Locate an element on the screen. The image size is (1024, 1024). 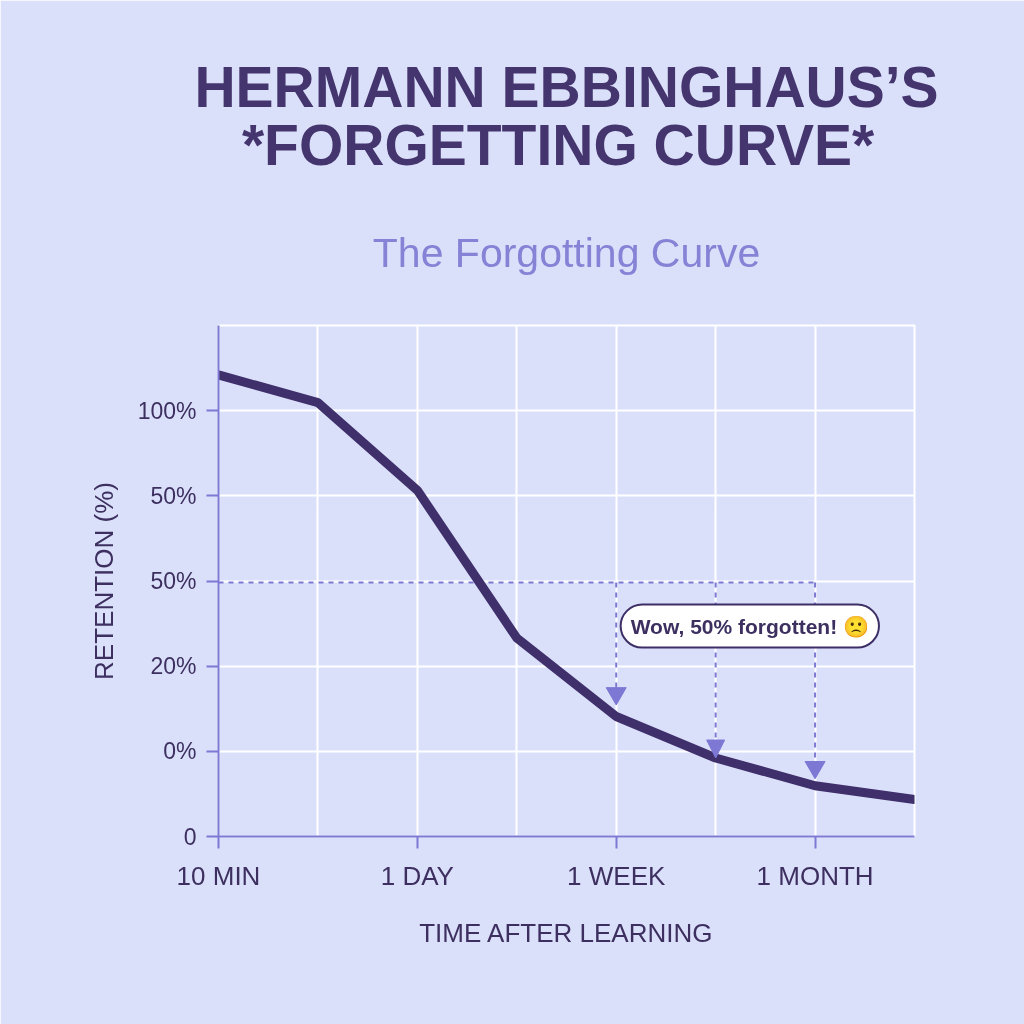
x-tick-label: 10 MIN is located at coordinates (218, 875).